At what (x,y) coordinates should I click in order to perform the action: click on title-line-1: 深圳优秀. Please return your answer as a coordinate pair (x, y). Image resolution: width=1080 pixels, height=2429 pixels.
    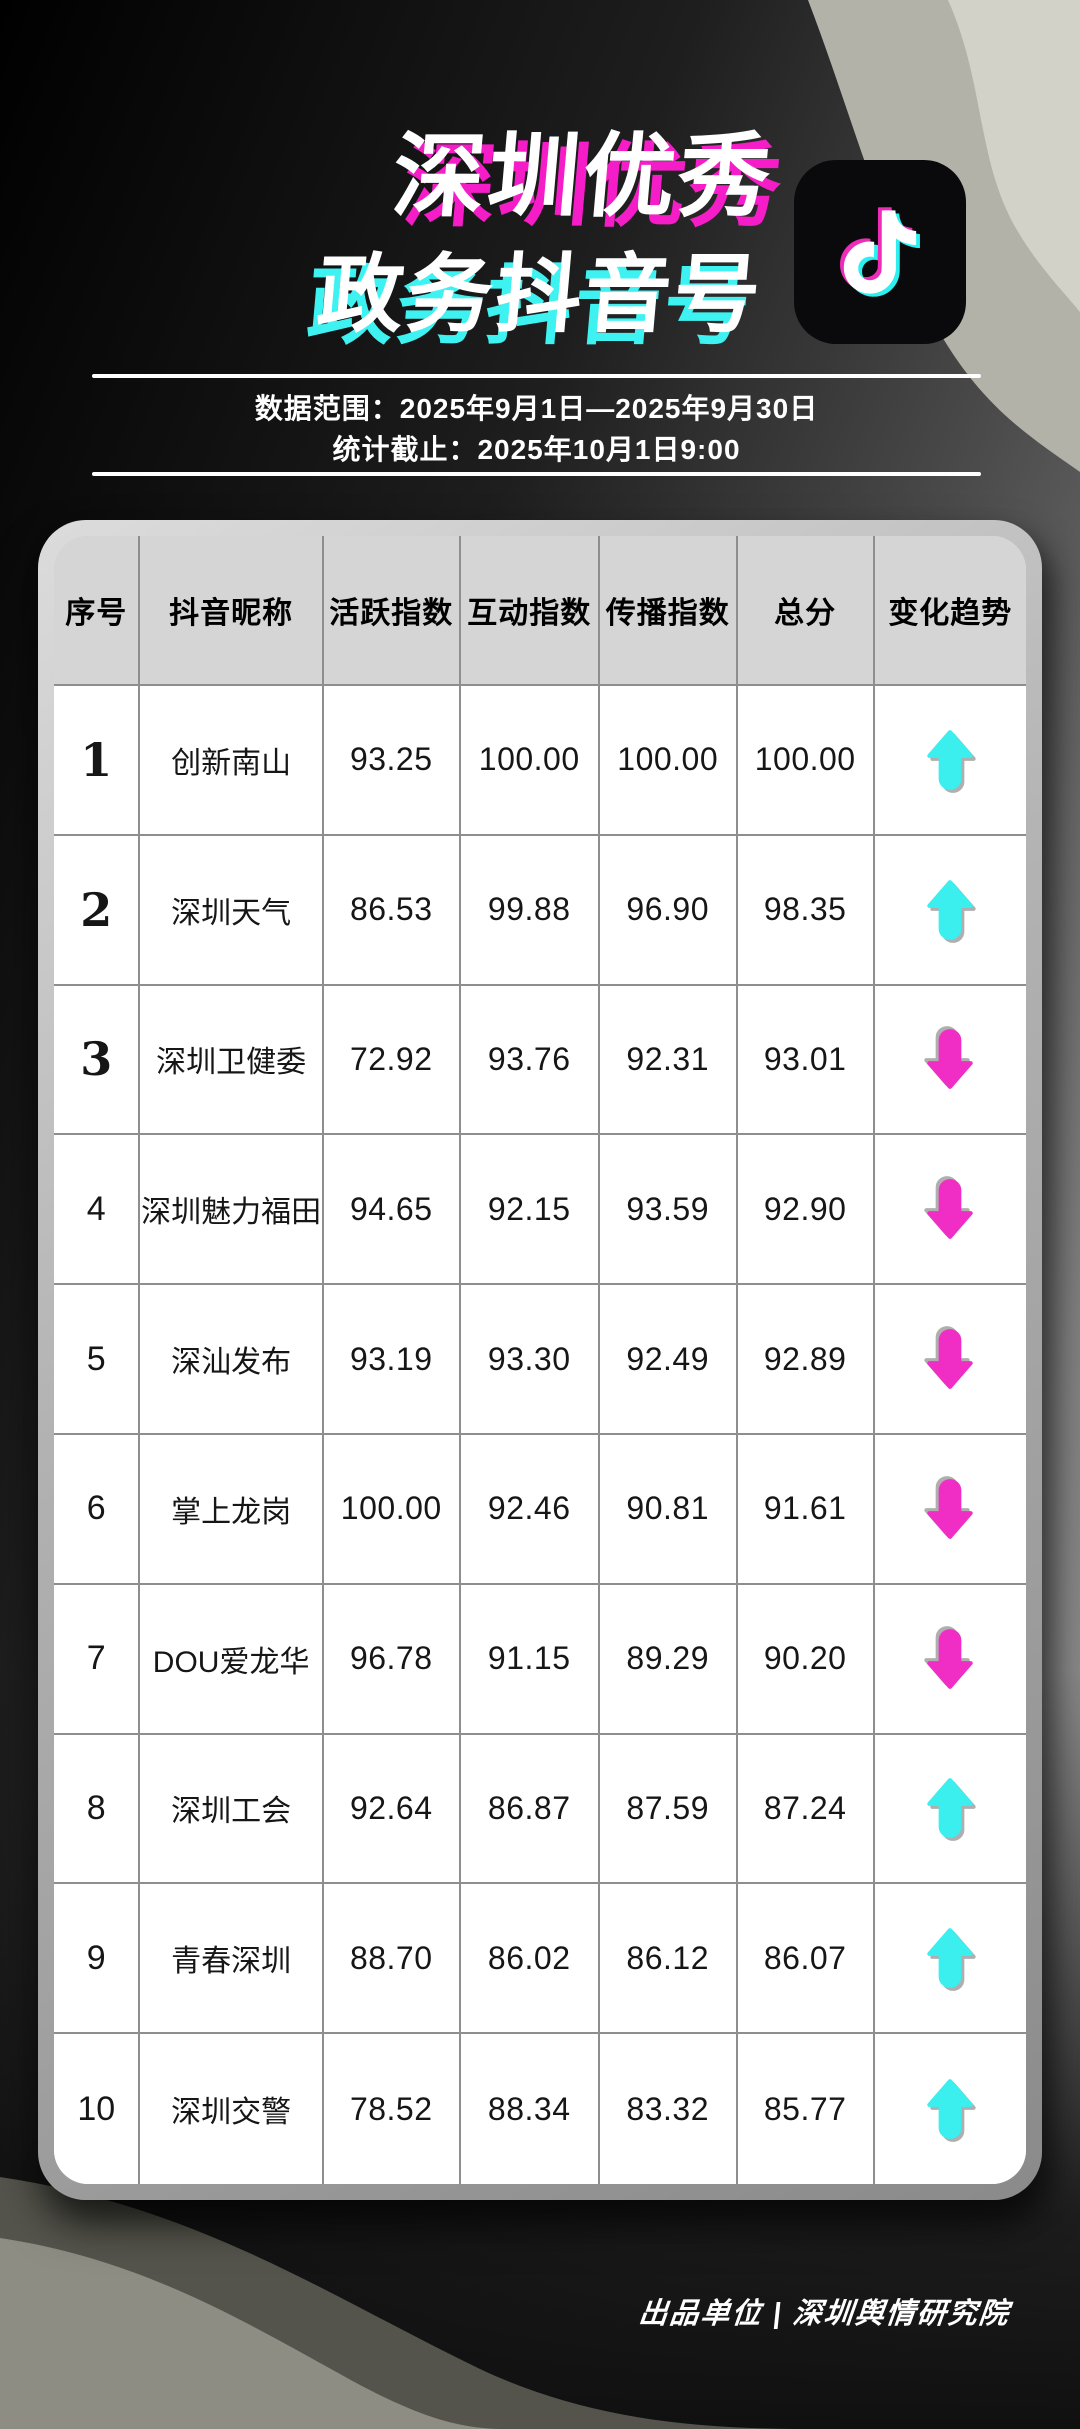
    Looking at the image, I should click on (583, 177).